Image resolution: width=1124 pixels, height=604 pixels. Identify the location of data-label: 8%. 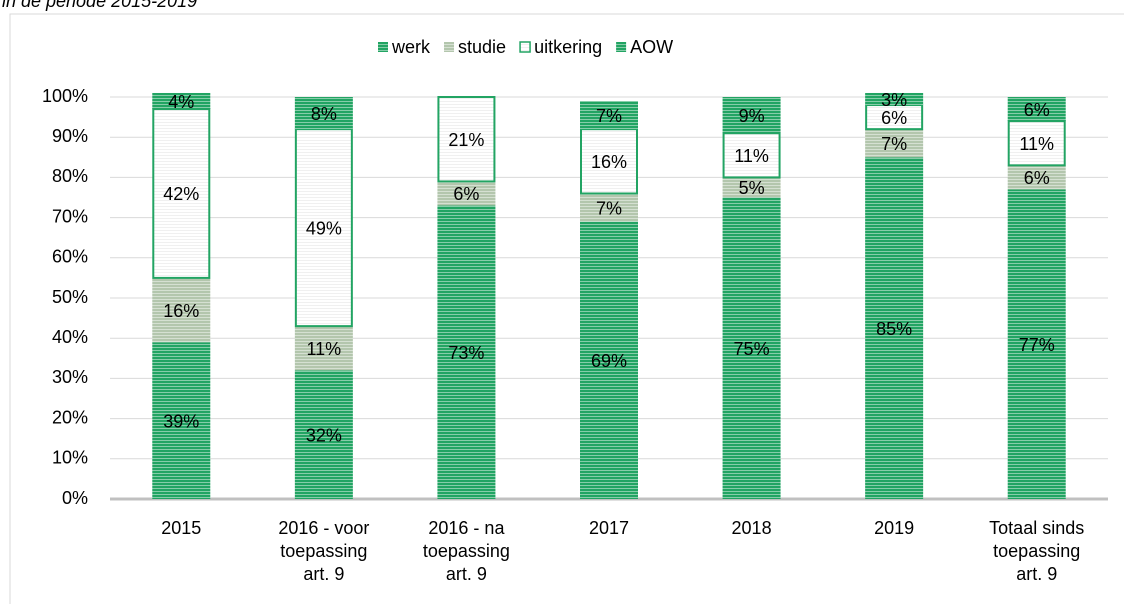
(324, 114).